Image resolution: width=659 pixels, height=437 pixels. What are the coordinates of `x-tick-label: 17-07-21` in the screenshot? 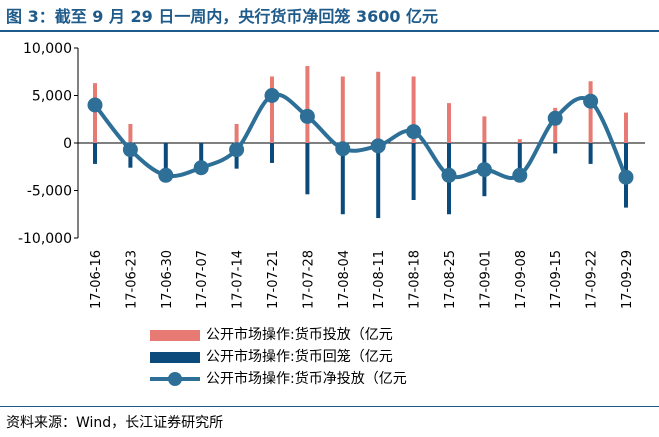 It's located at (273, 279).